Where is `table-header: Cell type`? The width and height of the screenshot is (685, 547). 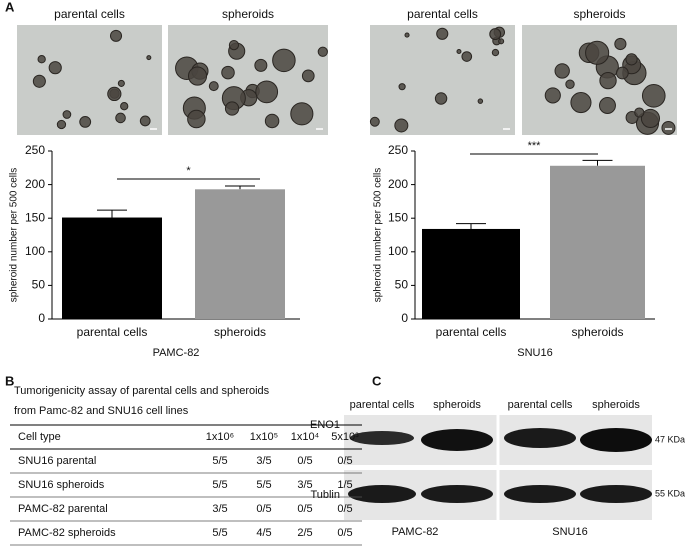
table-header: Cell type is located at coordinates (39, 437).